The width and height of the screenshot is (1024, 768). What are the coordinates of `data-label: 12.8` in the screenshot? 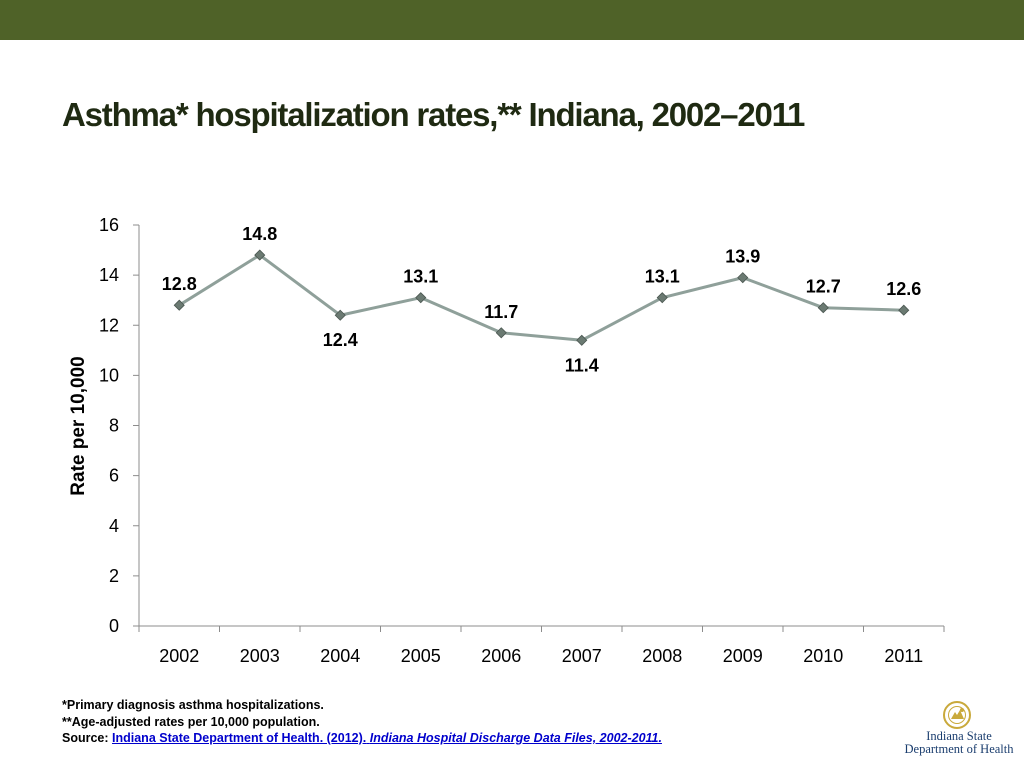 It's located at (179, 284).